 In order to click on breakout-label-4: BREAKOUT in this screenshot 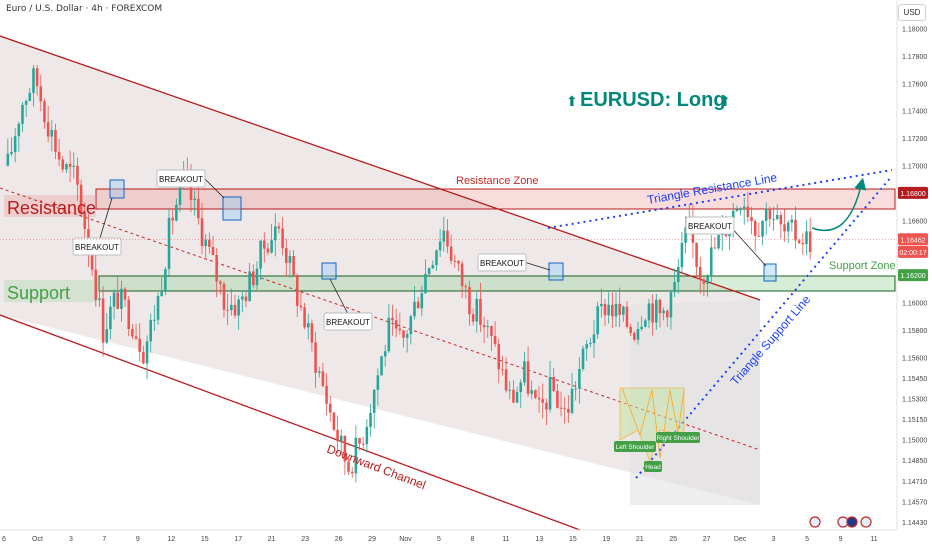, I will do `click(502, 263)`.